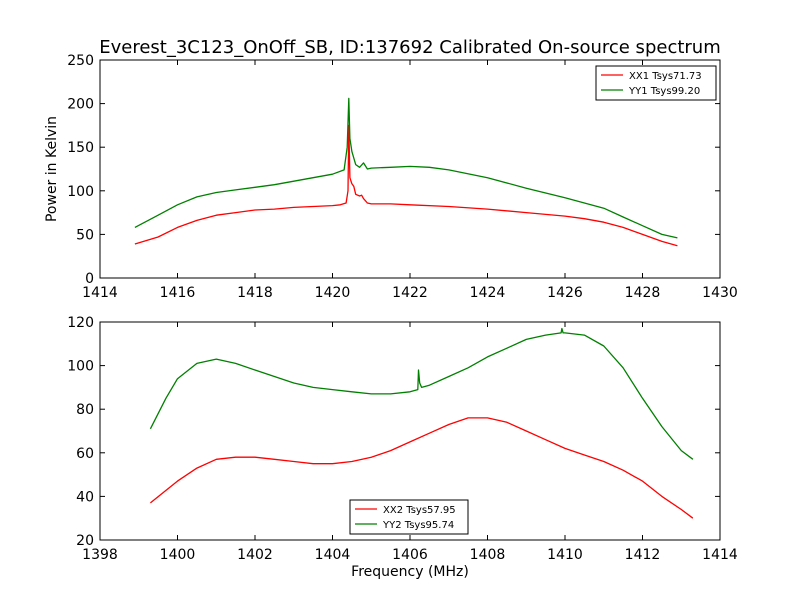  I want to click on bottom-x-tick-label: 1410, so click(565, 555).